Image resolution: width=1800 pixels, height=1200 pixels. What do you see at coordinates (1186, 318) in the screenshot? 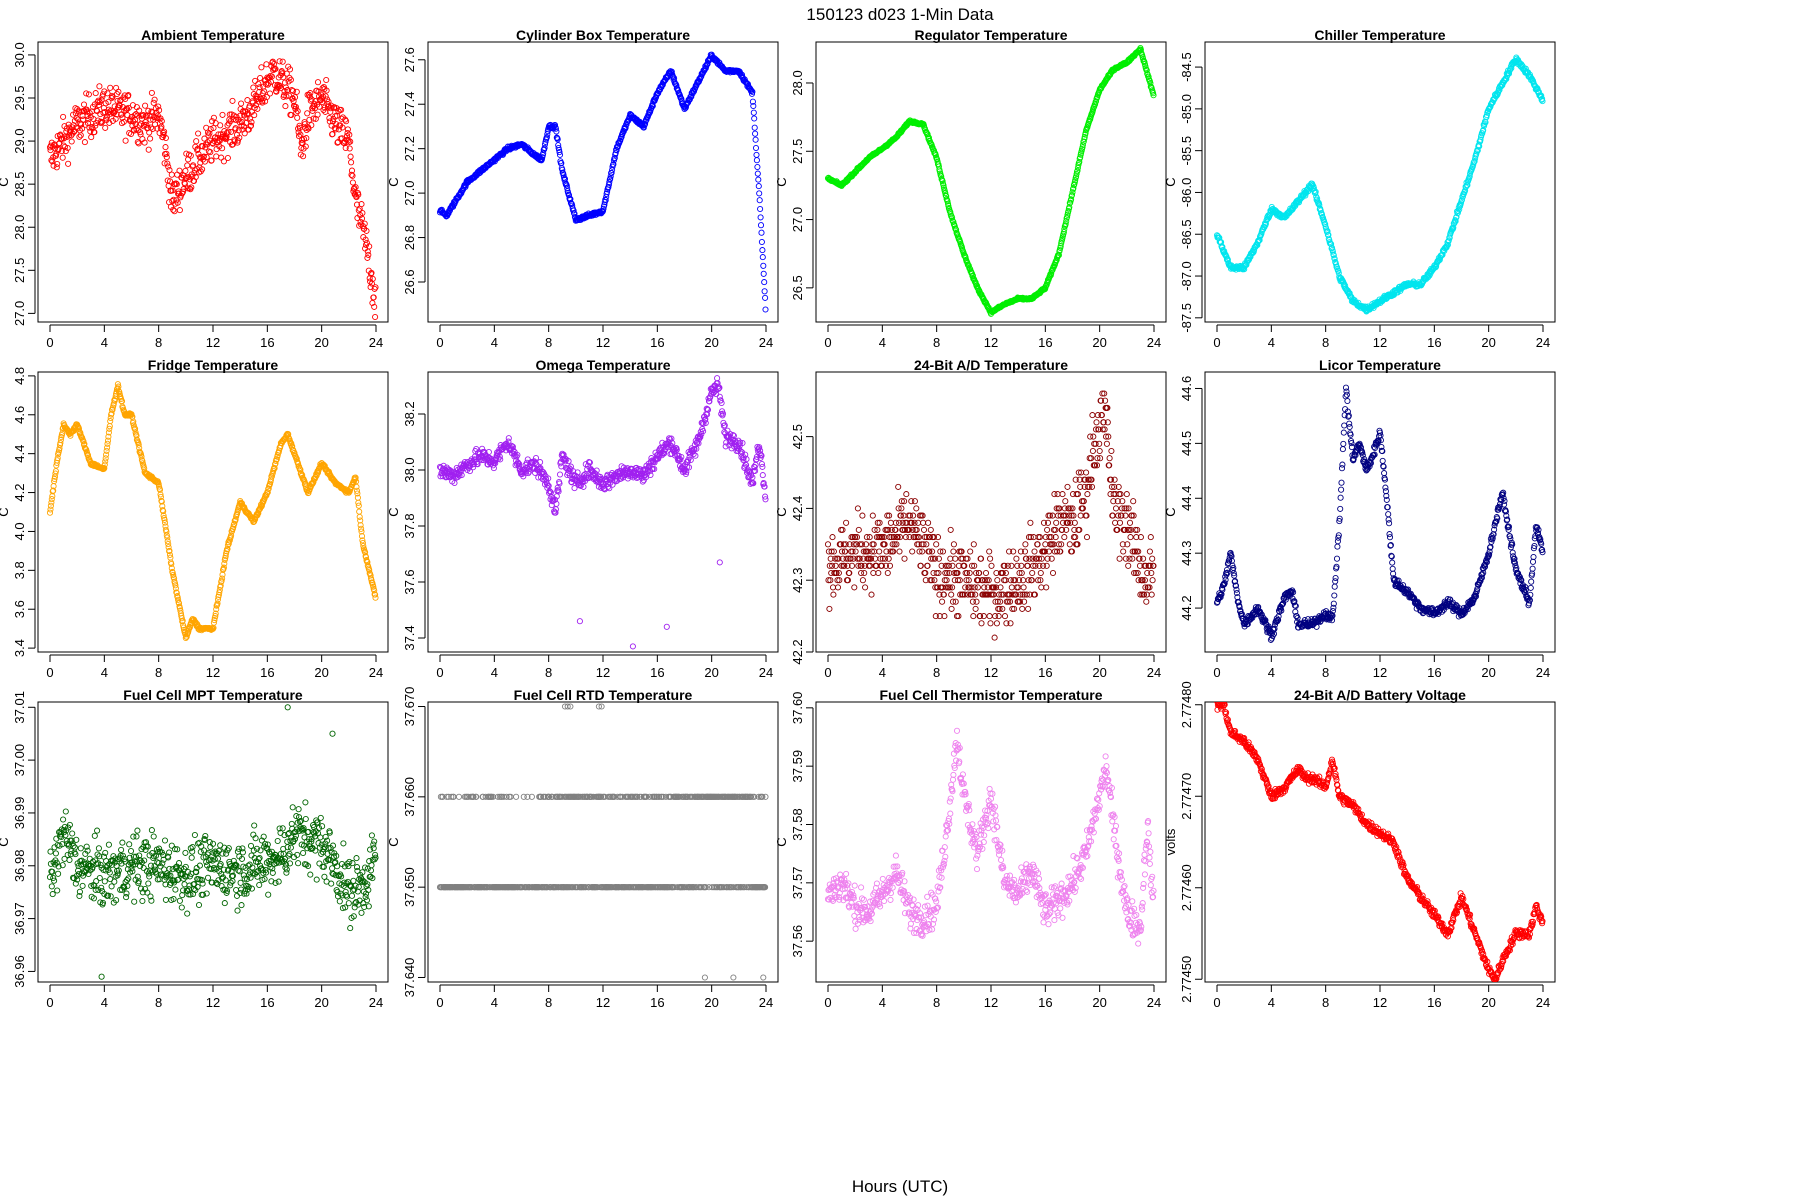
I see `y-tick-label: -87.5` at bounding box center [1186, 318].